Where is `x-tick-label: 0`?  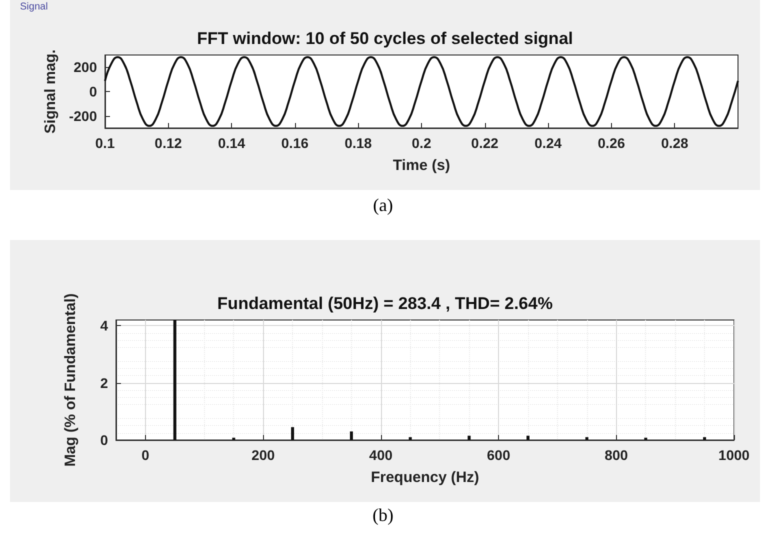
x-tick-label: 0 is located at coordinates (146, 455).